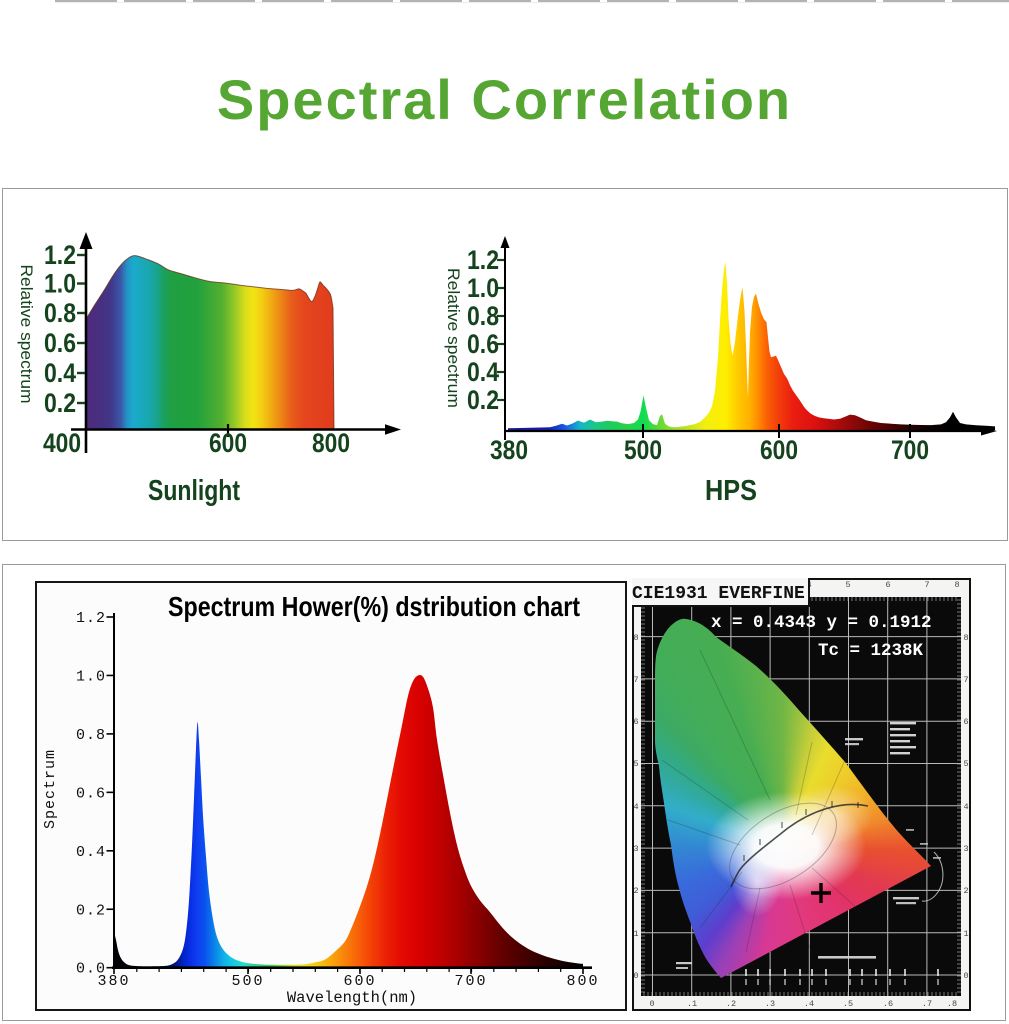  What do you see at coordinates (888, 1004) in the screenshot?
I see `svg-text: .6` at bounding box center [888, 1004].